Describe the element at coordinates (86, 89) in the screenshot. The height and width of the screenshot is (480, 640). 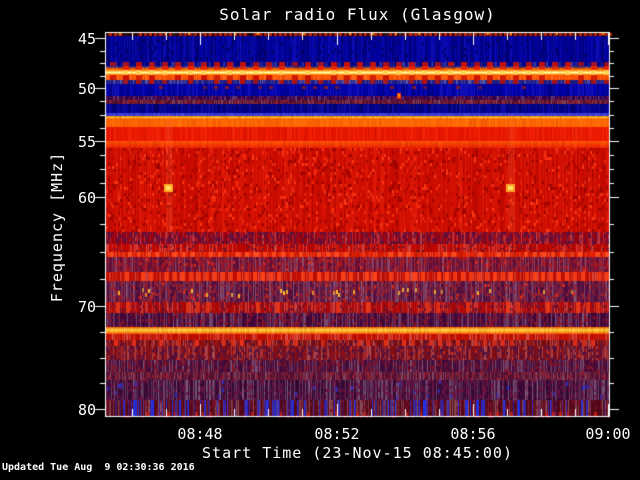
I see `y-tick-label: 50` at that location.